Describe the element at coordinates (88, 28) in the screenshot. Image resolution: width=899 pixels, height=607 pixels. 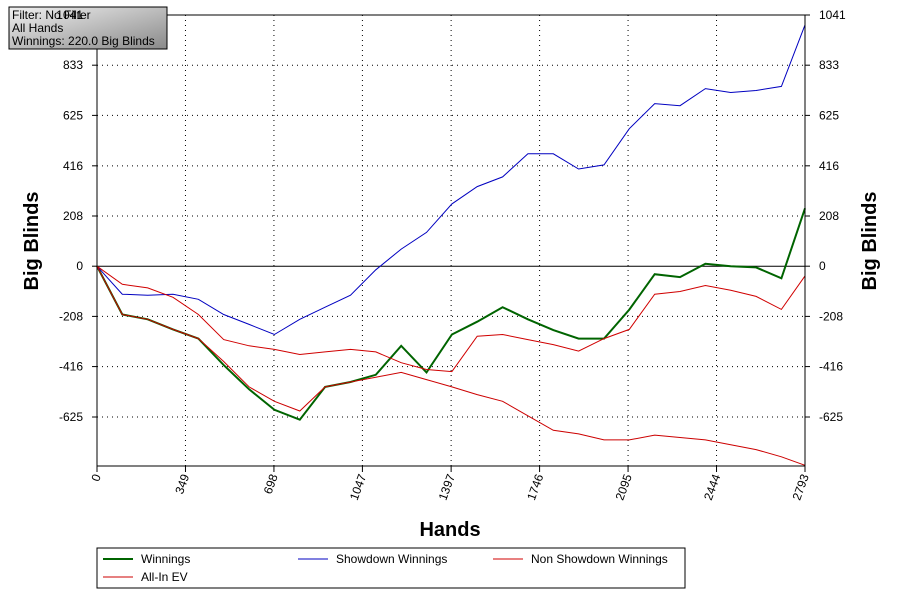
I see `info-box` at that location.